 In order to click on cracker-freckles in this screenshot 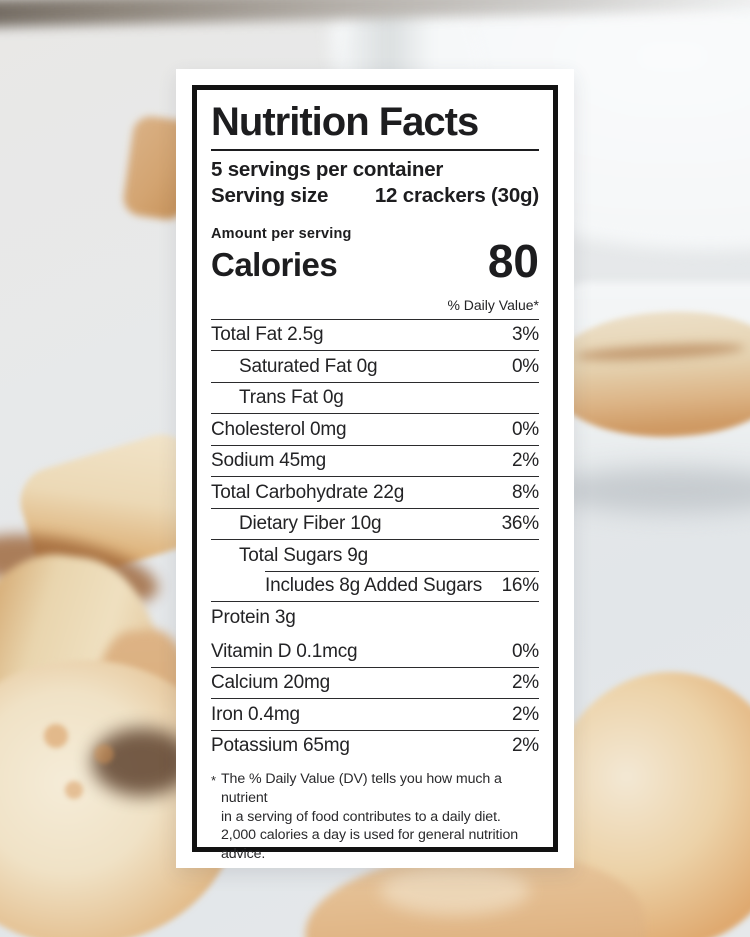, I will do `click(80, 760)`.